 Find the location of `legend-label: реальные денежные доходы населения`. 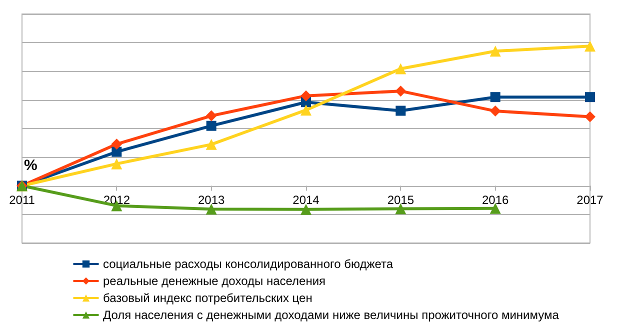

legend-label: реальные денежные доходы населения is located at coordinates (214, 281).